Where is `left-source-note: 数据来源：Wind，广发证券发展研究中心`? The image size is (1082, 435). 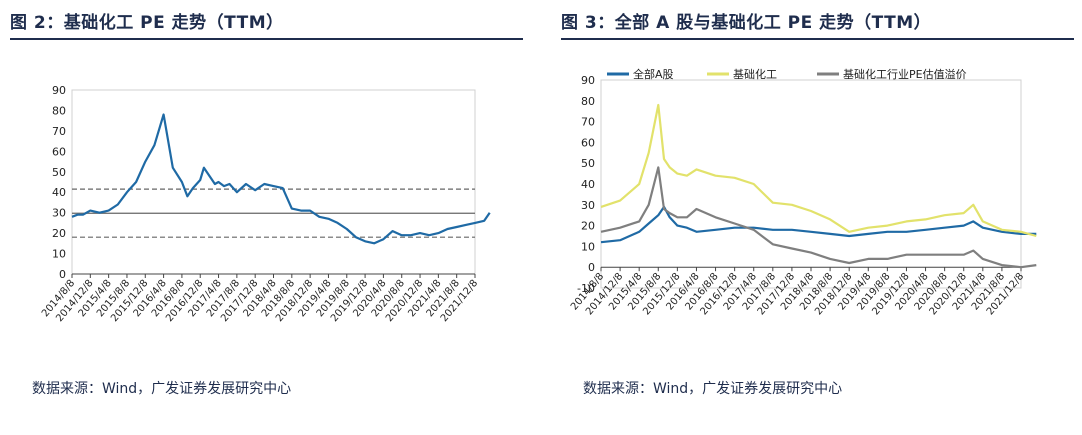 left-source-note: 数据来源：Wind，广发证券发展研究中心 is located at coordinates (162, 389).